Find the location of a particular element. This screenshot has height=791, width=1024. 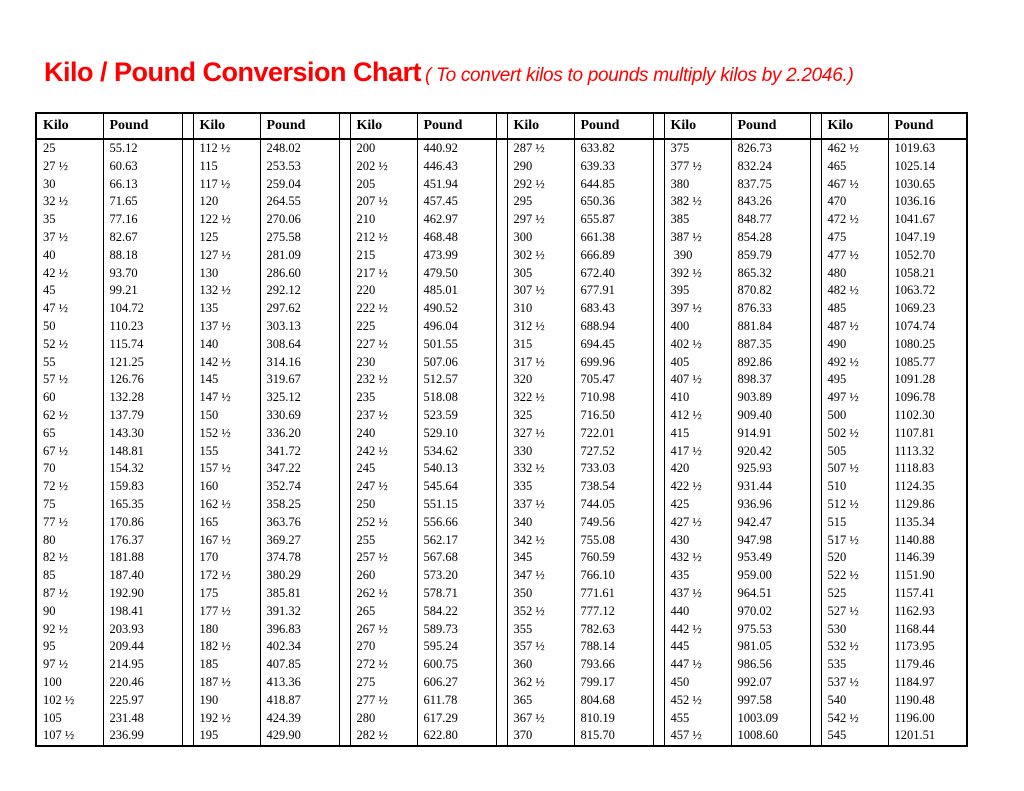

pound-cell: 1096.78 is located at coordinates (927, 398).